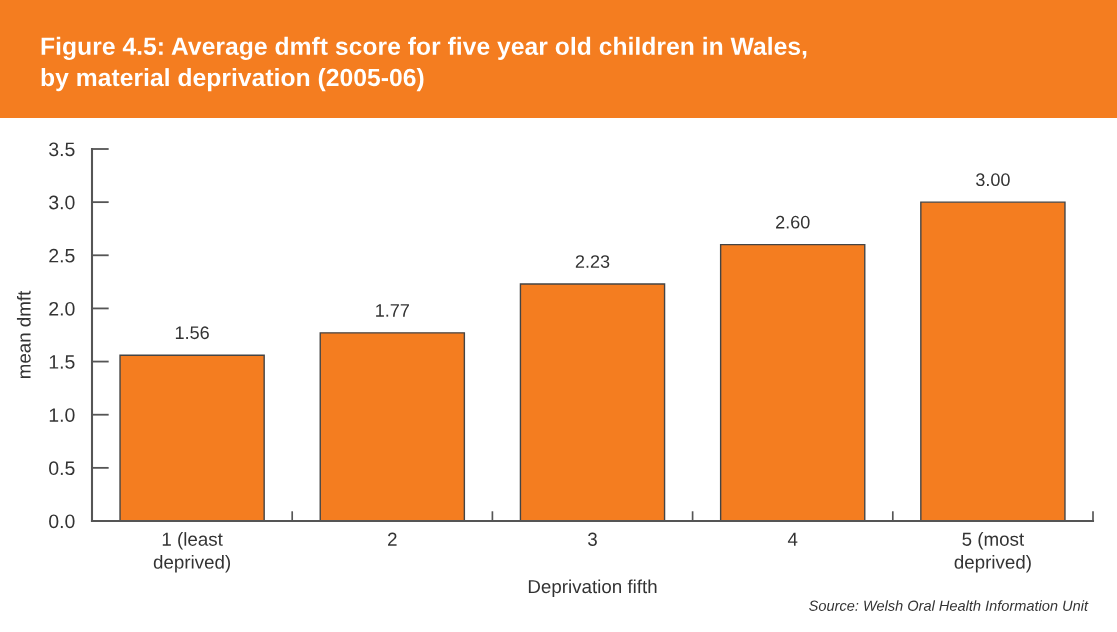 This screenshot has height=632, width=1117. What do you see at coordinates (993, 180) in the screenshot?
I see `data-label: 3.00` at bounding box center [993, 180].